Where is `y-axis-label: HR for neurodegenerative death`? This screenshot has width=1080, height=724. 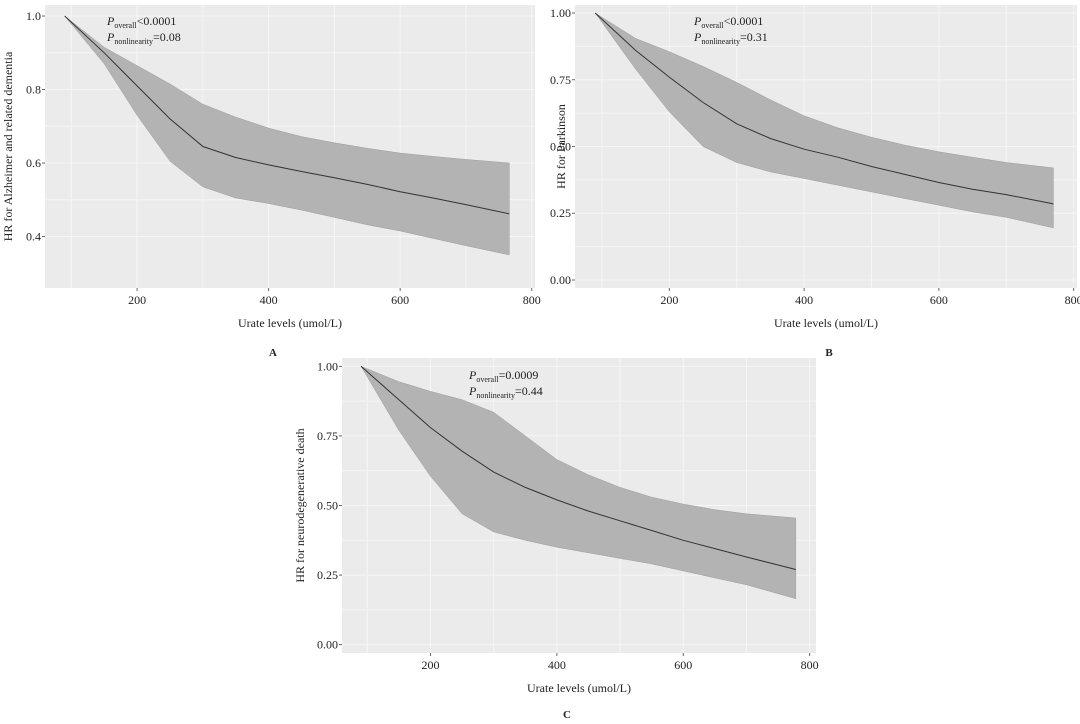 y-axis-label: HR for neurodegenerative death is located at coordinates (300, 505).